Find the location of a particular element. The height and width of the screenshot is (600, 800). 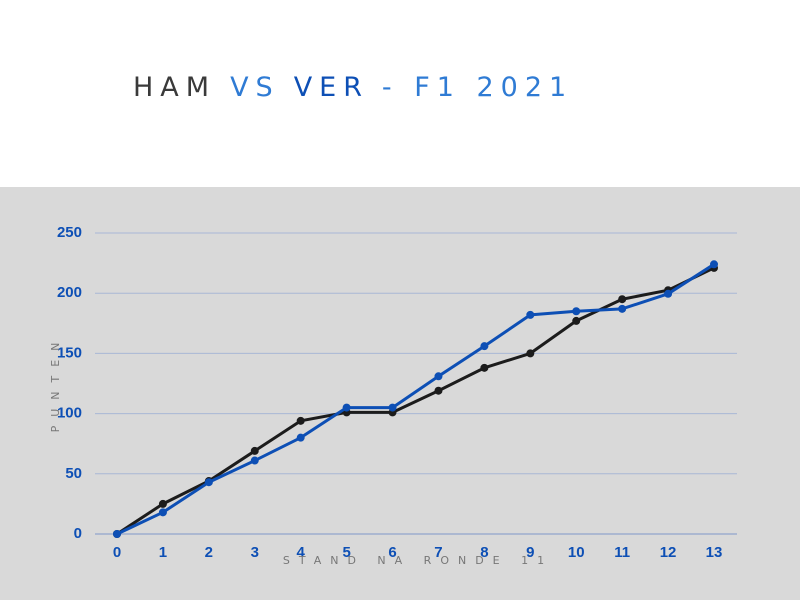

title-part: VS is located at coordinates (255, 87).